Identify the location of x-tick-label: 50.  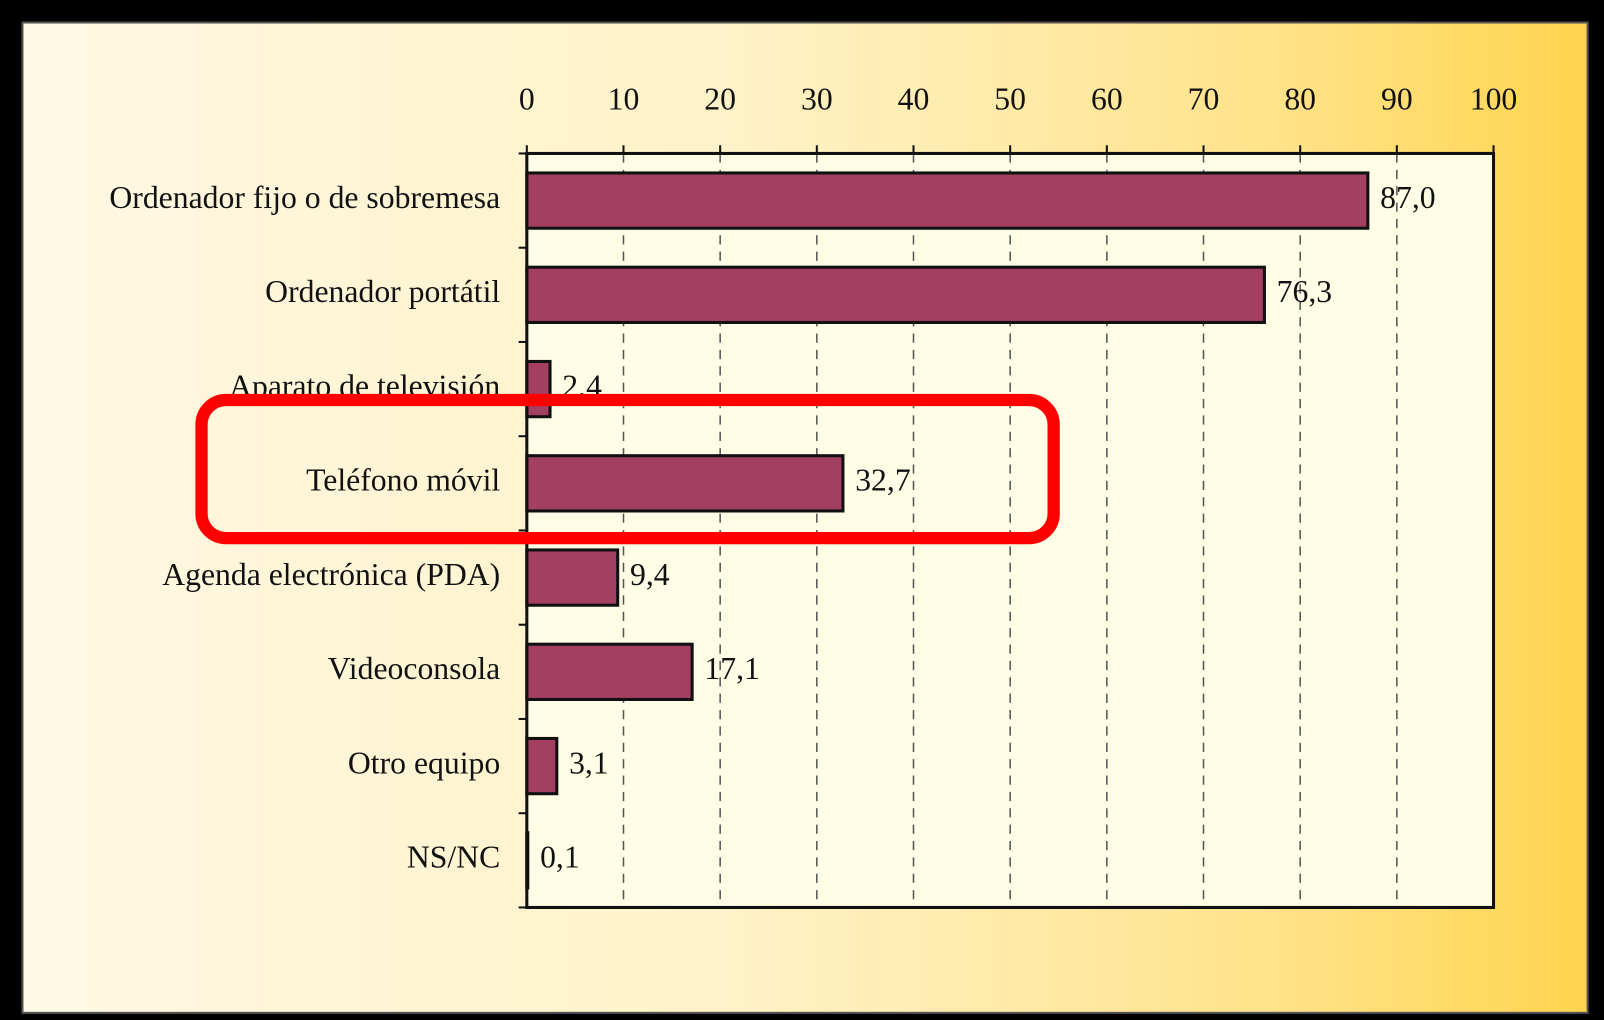
(1010, 99).